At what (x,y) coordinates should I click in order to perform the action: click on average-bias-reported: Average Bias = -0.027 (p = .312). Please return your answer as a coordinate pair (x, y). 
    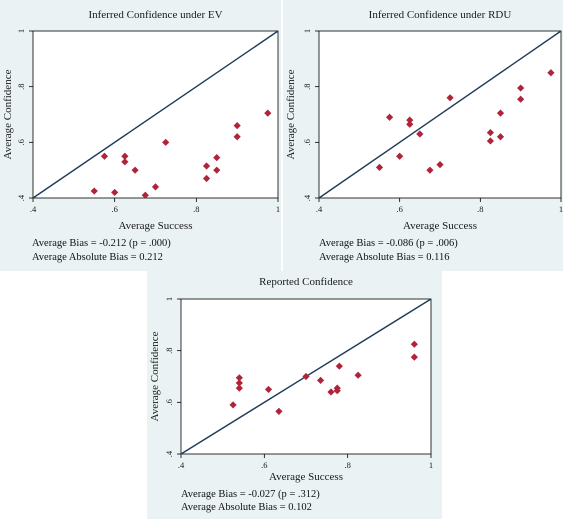
    Looking at the image, I should click on (250, 494).